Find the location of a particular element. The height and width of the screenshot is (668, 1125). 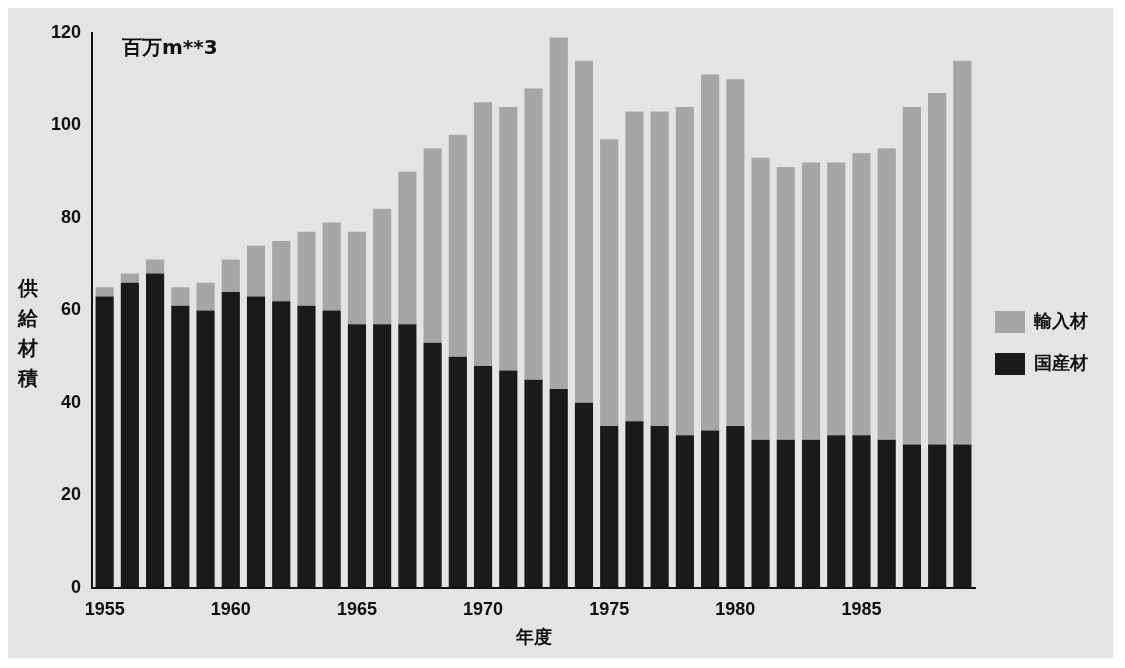

x-tick-label: 1975 is located at coordinates (609, 608).